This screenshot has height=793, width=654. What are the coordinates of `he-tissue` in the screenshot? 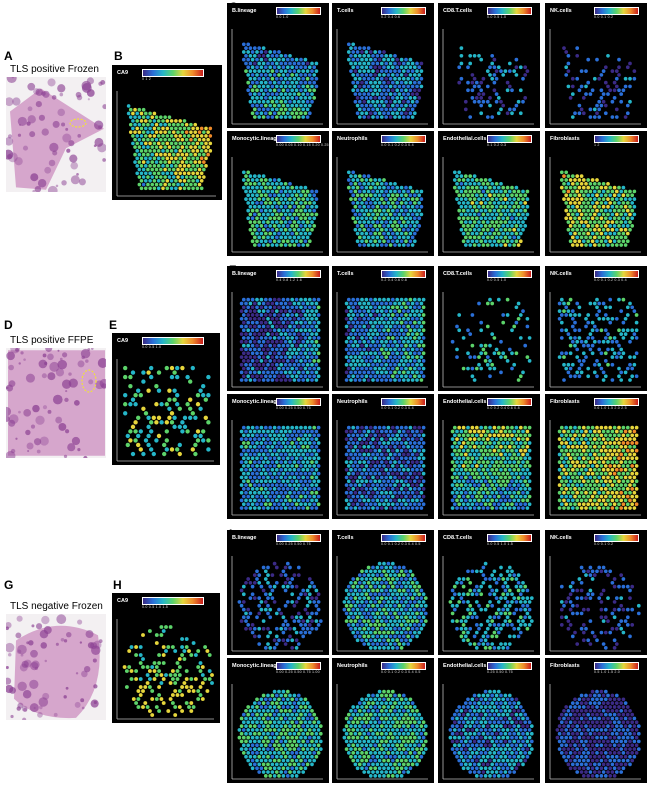 It's located at (55, 402).